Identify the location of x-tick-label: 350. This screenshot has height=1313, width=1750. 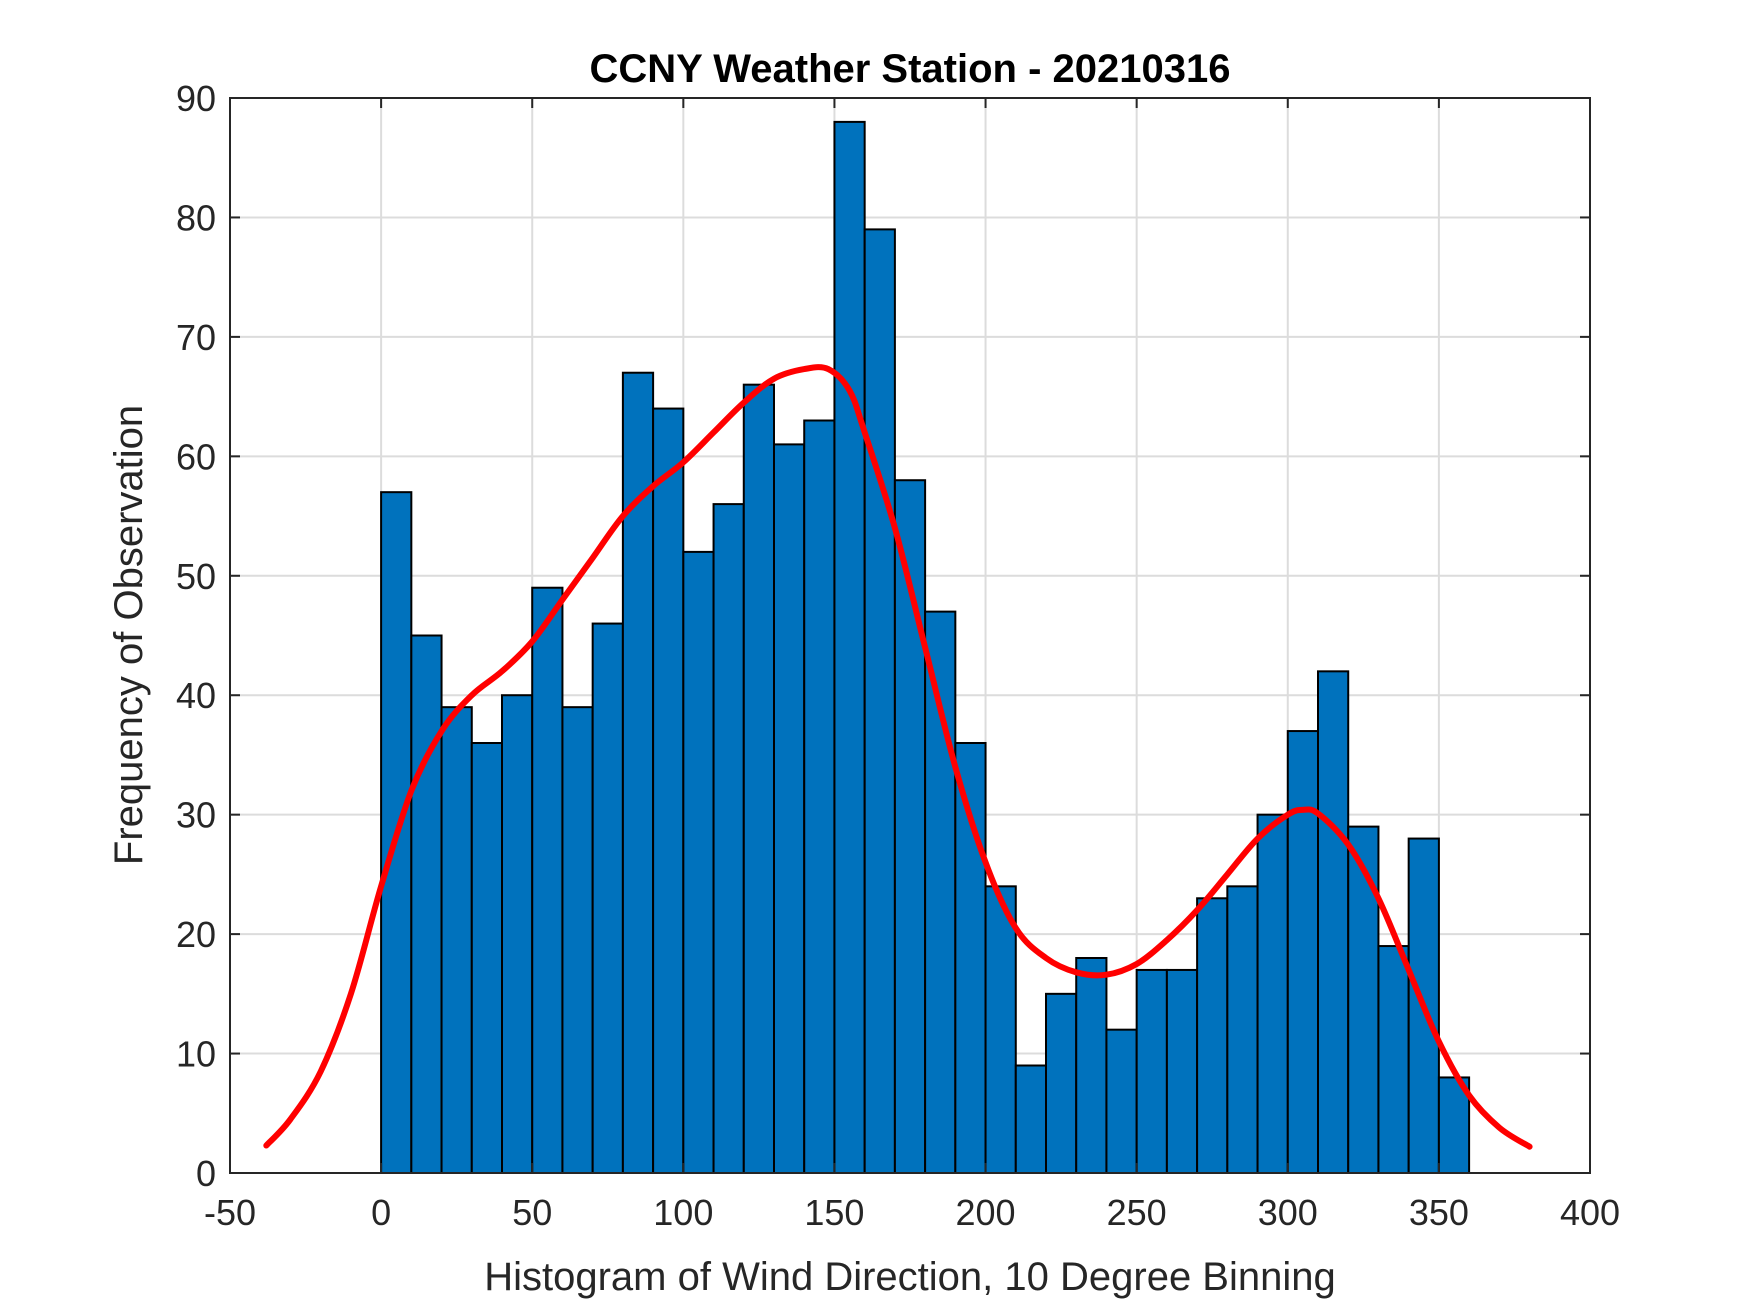
(1439, 1212).